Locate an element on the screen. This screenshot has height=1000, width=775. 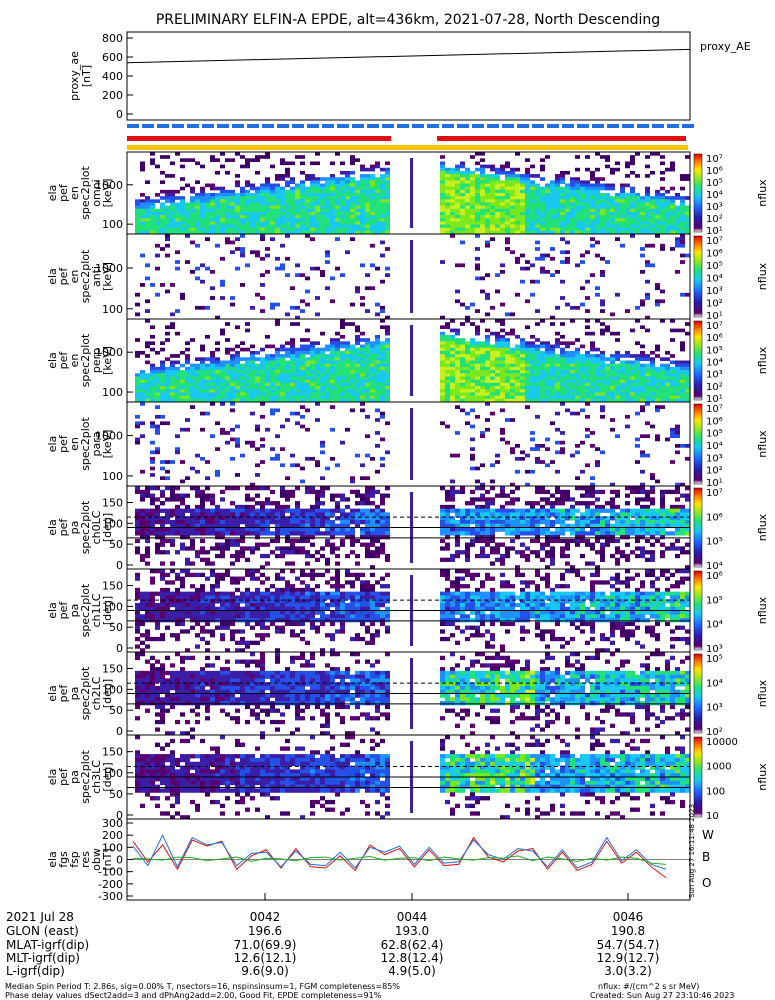
y-label-line: ela is located at coordinates (52, 360).